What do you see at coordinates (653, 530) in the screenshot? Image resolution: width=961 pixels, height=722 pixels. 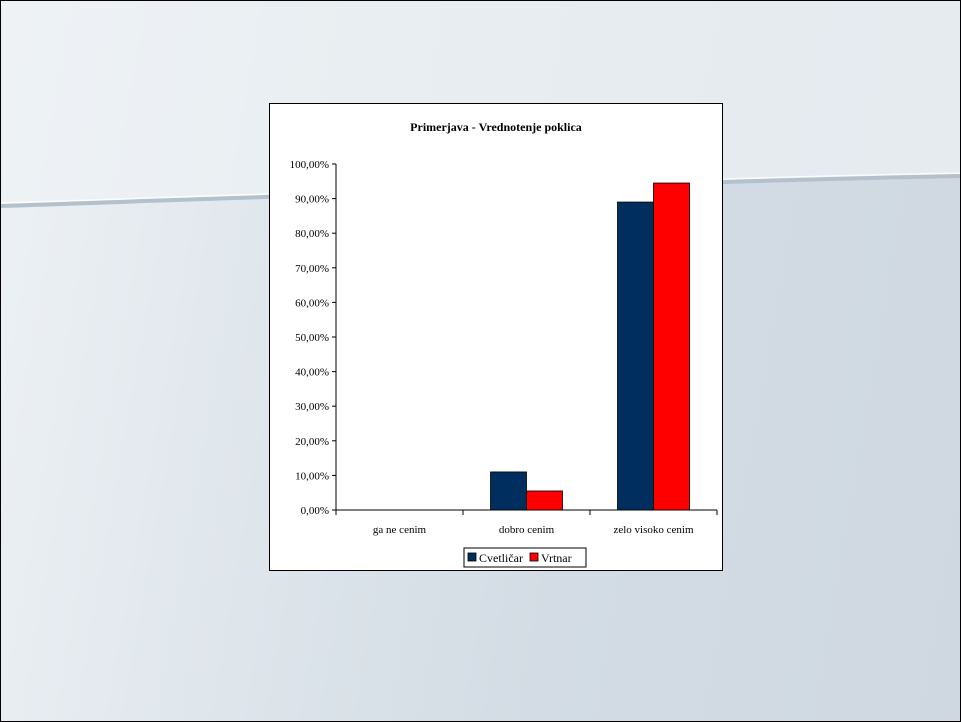 I see `x-category-label: zelo visoko cenim` at bounding box center [653, 530].